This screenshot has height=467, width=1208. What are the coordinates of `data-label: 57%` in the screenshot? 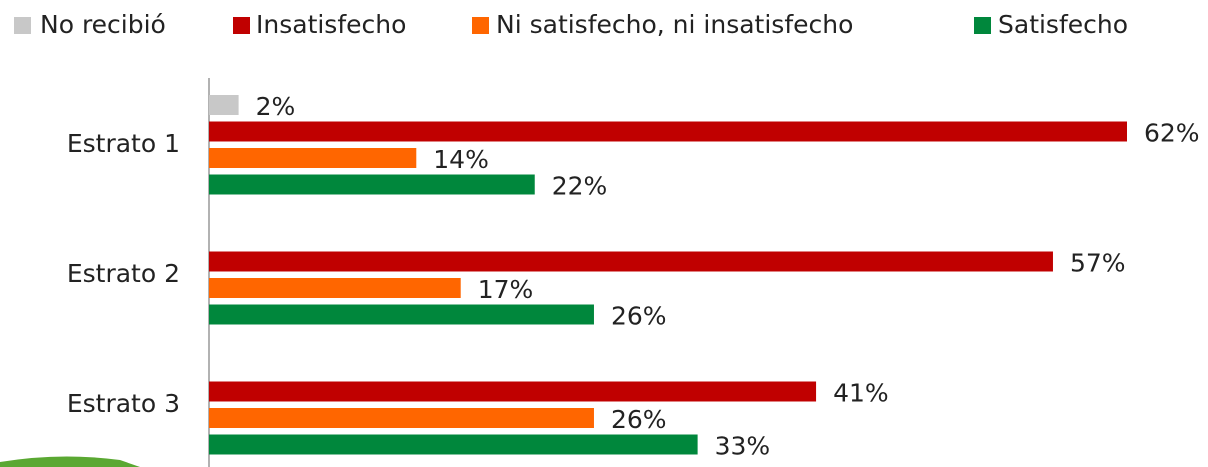 It's located at (1098, 263).